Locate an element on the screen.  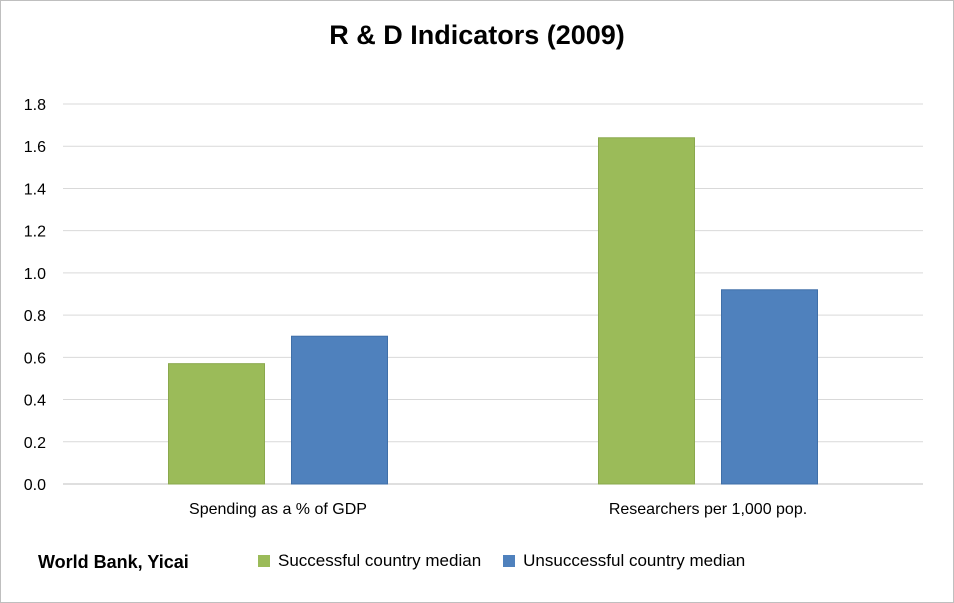
y-tick-label: 0.2 is located at coordinates (35, 443).